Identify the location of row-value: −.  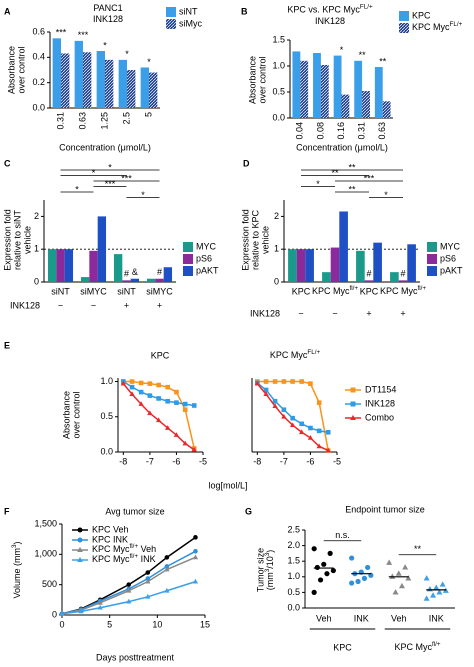
(93, 305).